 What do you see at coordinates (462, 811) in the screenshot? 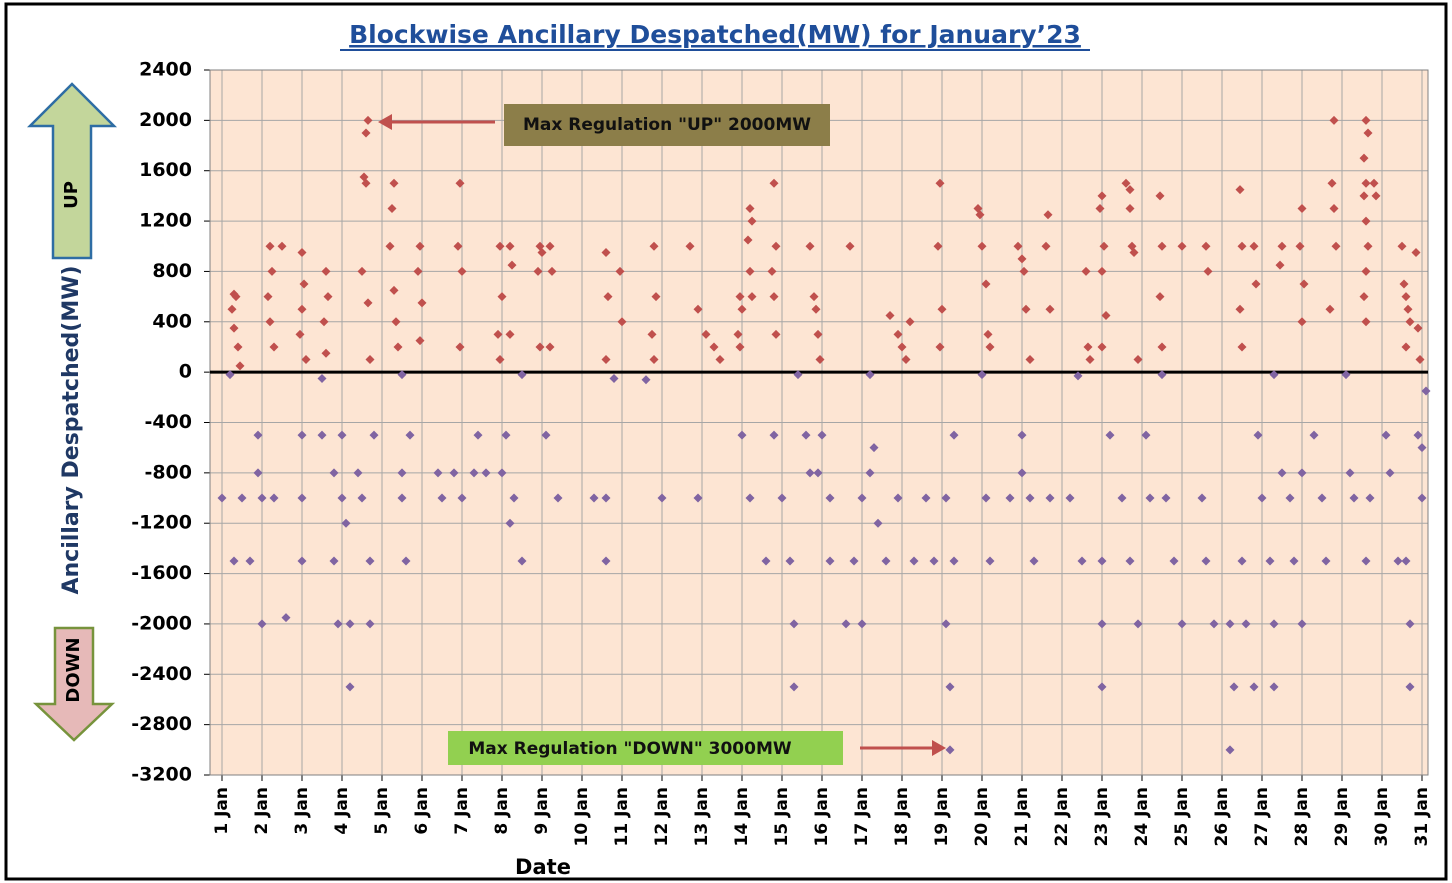
I see `x-tick-label: 7 Jan` at bounding box center [462, 811].